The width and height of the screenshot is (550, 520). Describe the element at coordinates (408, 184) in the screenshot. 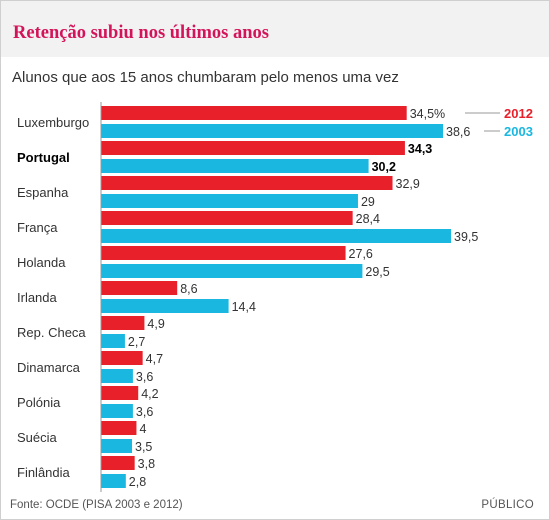

I see `value-label-2012-espanha: 32,9` at that location.